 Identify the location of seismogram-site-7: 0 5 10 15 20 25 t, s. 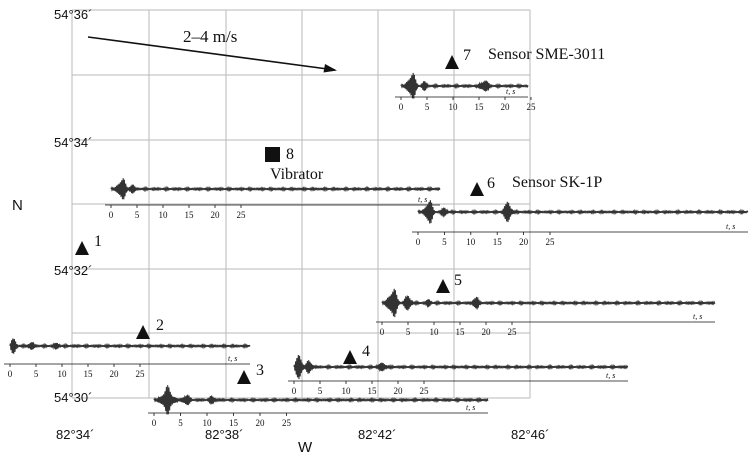
(466, 92).